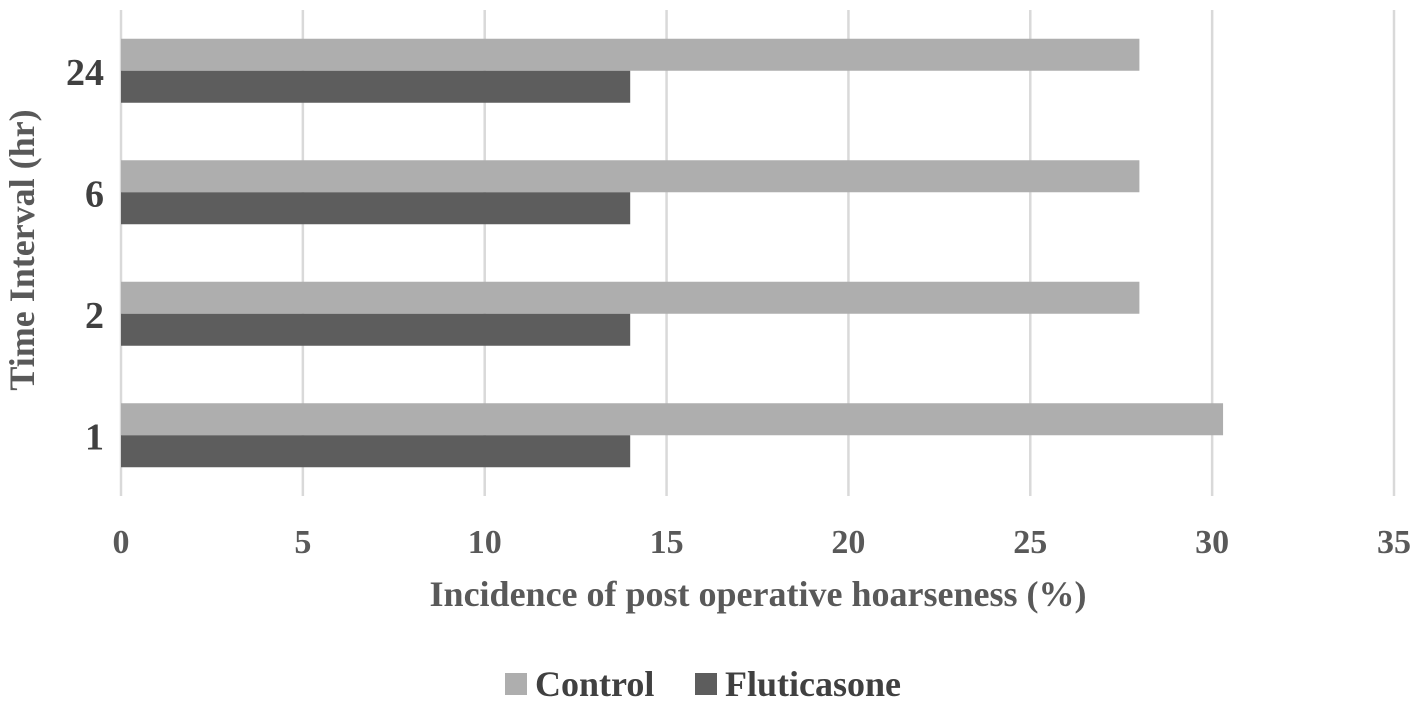 The height and width of the screenshot is (702, 1417). What do you see at coordinates (302, 542) in the screenshot?
I see `x-tick-label: 5` at bounding box center [302, 542].